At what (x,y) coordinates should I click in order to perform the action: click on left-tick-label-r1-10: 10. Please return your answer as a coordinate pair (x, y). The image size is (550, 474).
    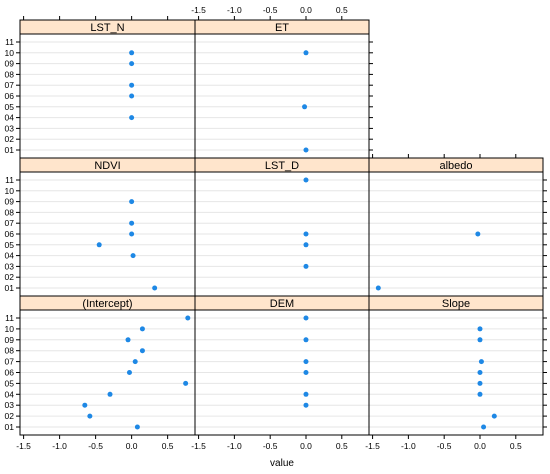
    Looking at the image, I should click on (10, 191).